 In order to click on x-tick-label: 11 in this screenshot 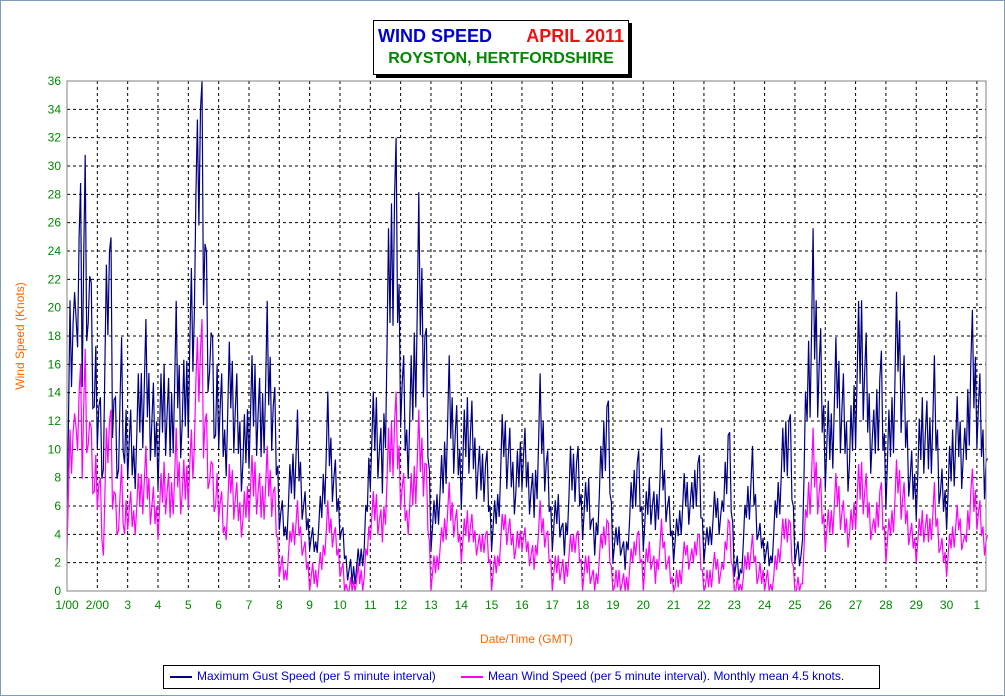, I will do `click(370, 605)`.